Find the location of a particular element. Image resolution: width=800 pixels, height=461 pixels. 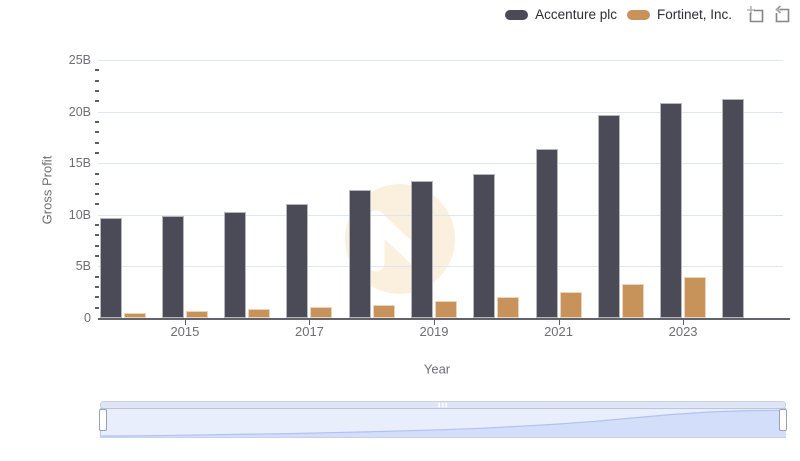

x-tick-2021 is located at coordinates (559, 322).